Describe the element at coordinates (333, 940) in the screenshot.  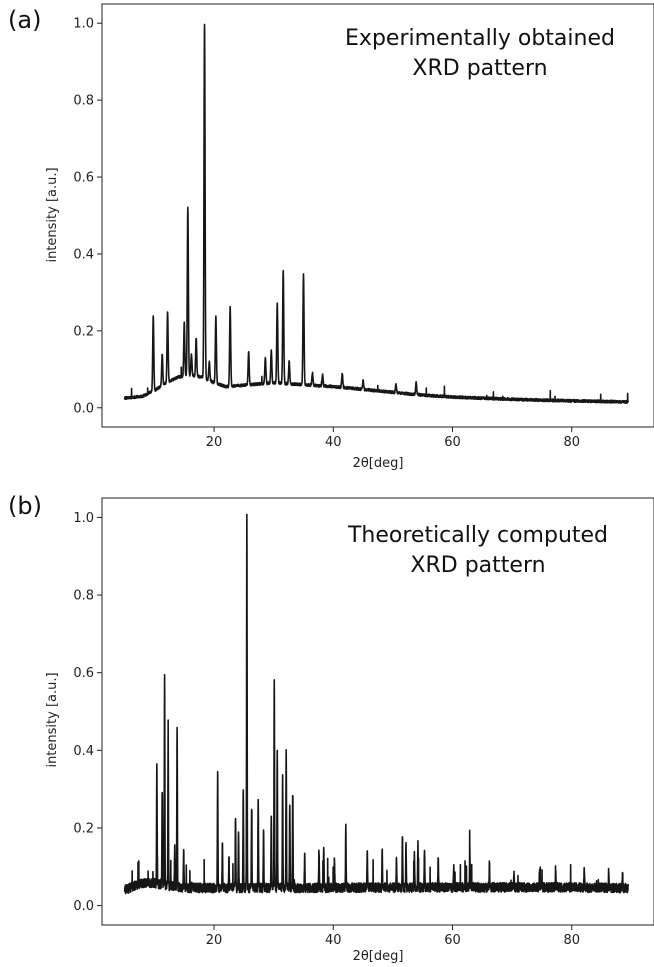
I see `panel-b-x-tick-label: 40` at that location.